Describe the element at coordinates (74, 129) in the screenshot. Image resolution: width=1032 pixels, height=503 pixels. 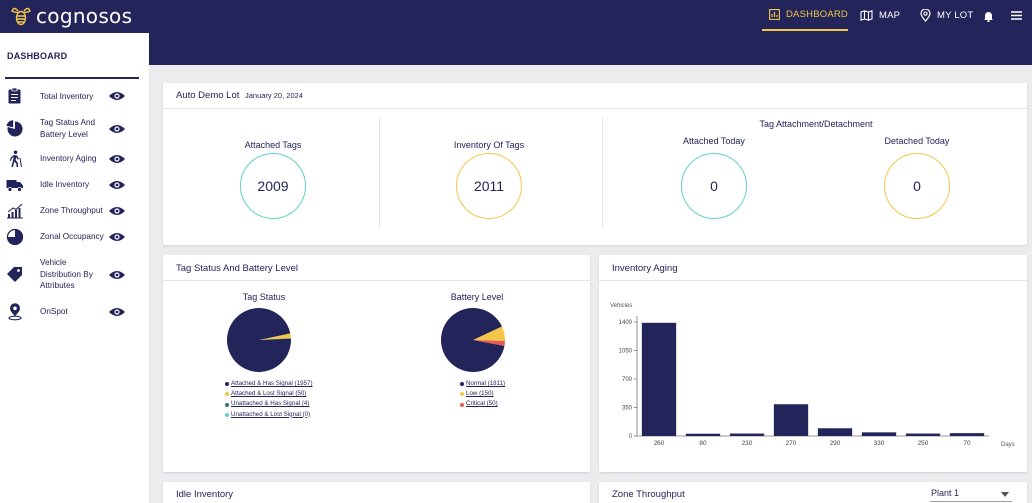
I see `sidebar-item-tag-status: Tag Status And Battery Level` at that location.